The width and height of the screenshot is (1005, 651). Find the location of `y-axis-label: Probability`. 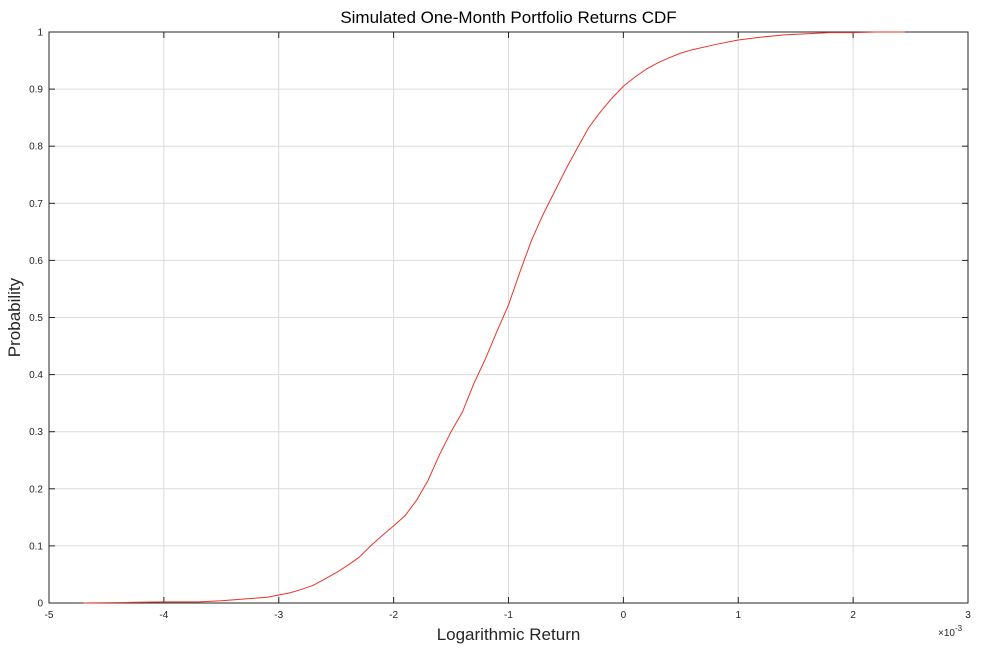

y-axis-label: Probability is located at coordinates (14, 317).